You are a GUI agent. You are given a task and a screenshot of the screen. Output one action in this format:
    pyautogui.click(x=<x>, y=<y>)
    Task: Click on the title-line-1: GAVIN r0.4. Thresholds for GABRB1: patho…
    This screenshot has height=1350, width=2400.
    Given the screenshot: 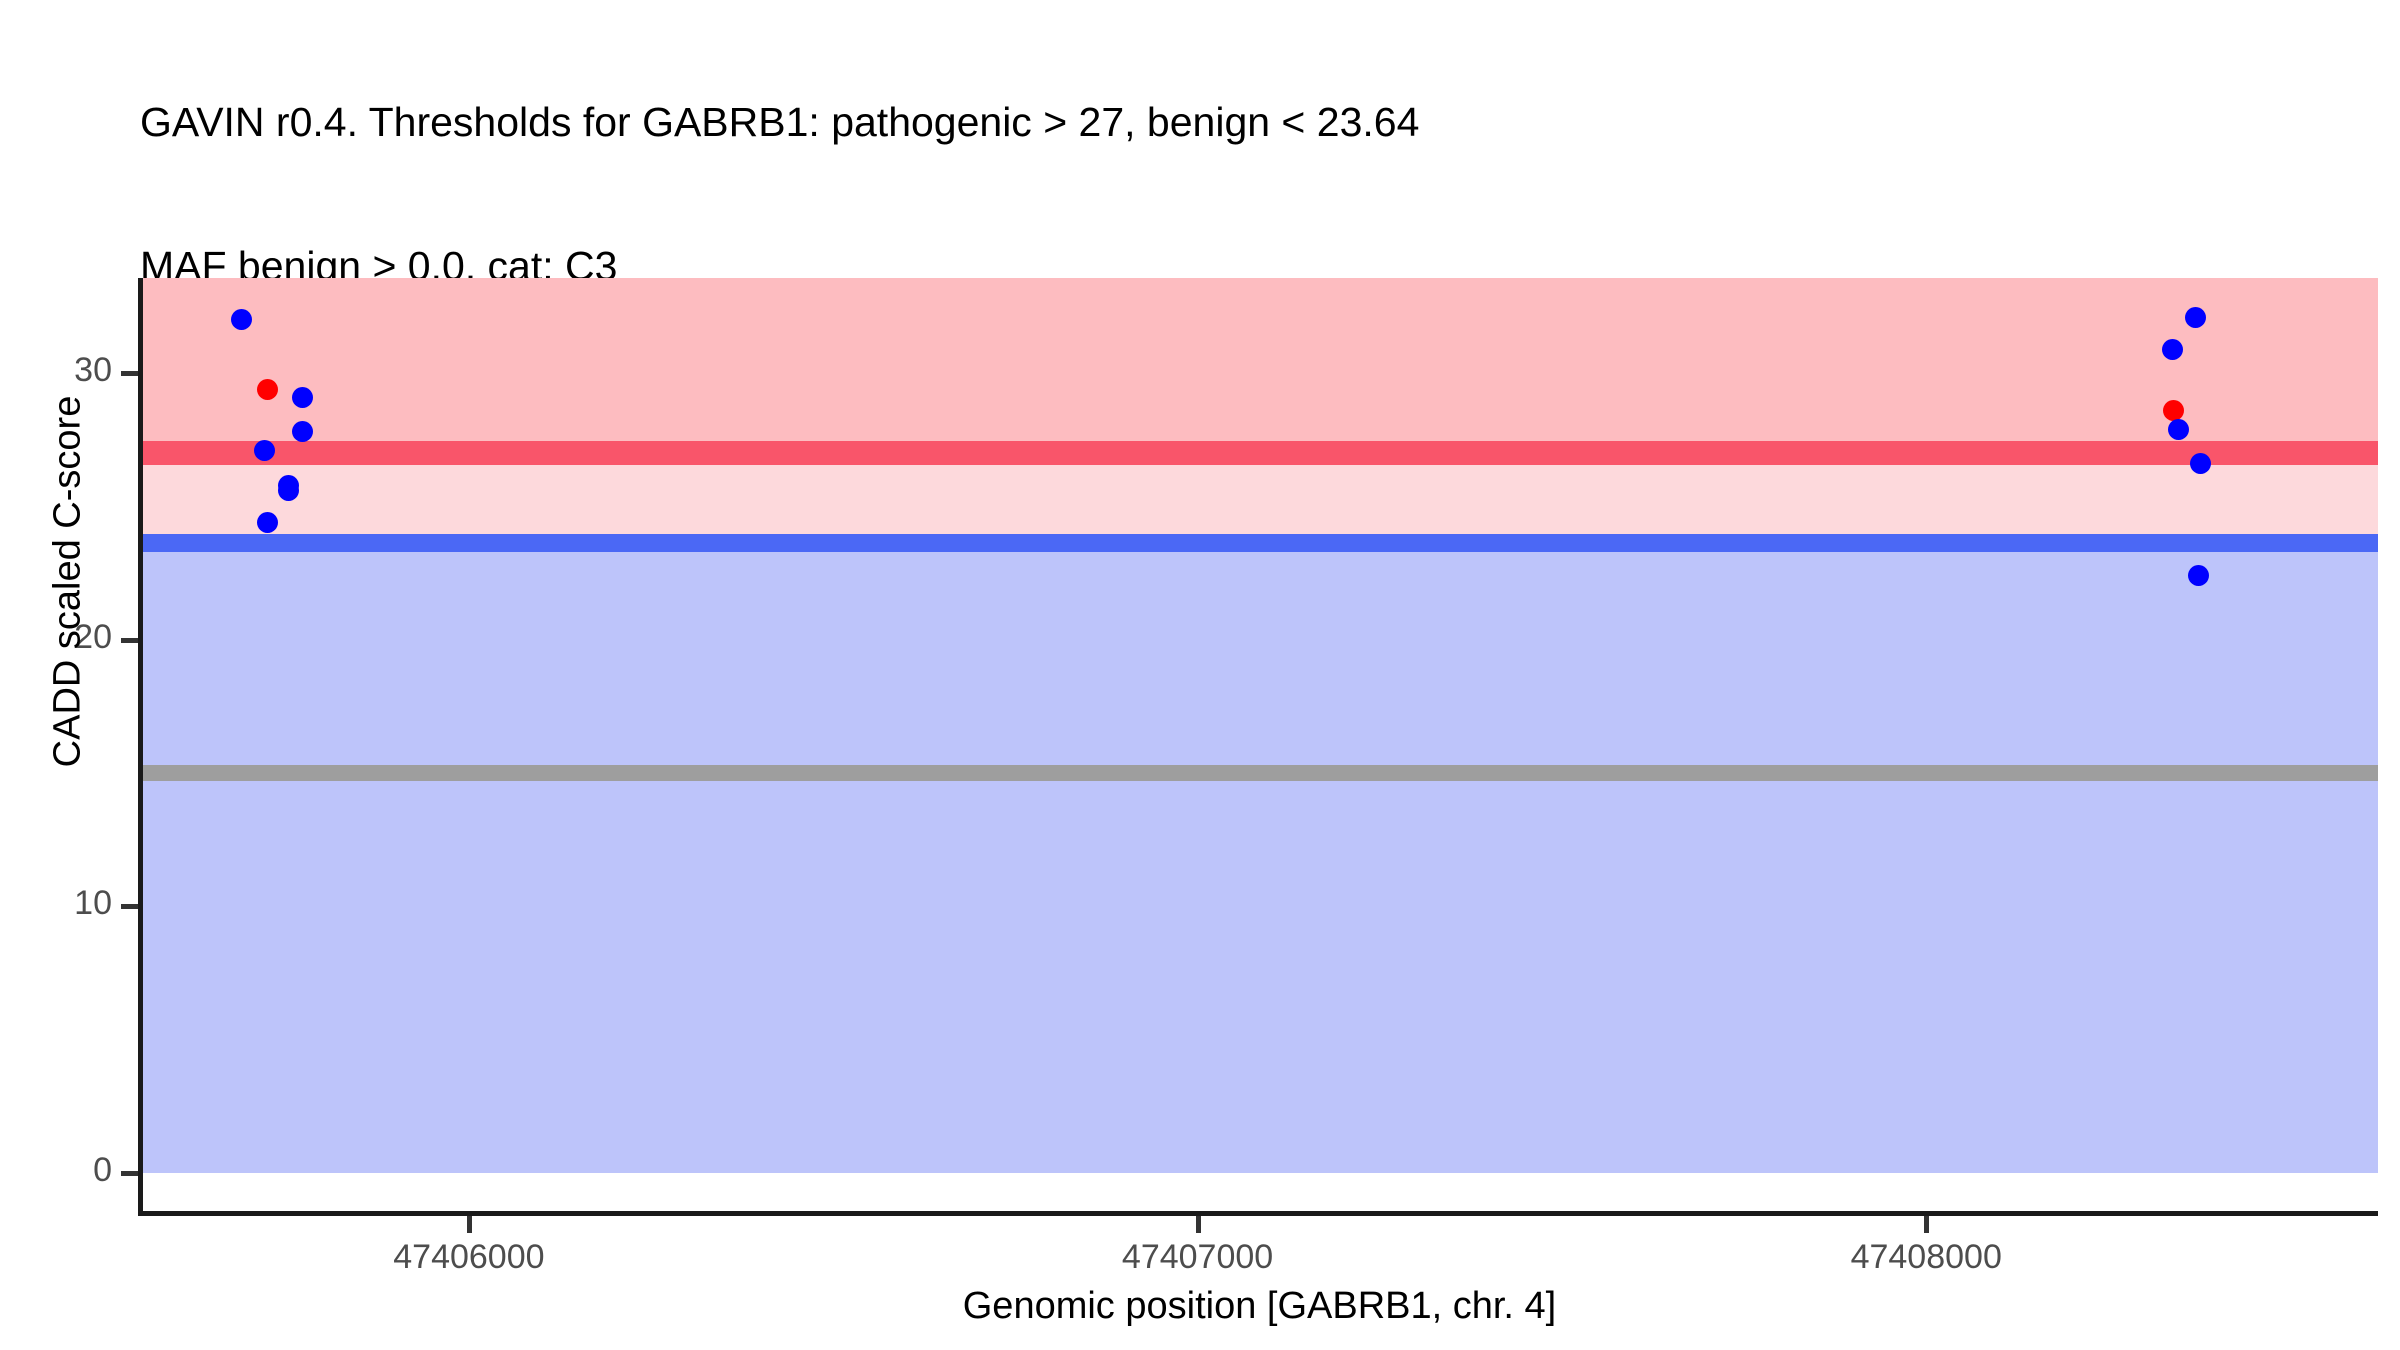 What is the action you would take?
    pyautogui.click(x=780, y=122)
    